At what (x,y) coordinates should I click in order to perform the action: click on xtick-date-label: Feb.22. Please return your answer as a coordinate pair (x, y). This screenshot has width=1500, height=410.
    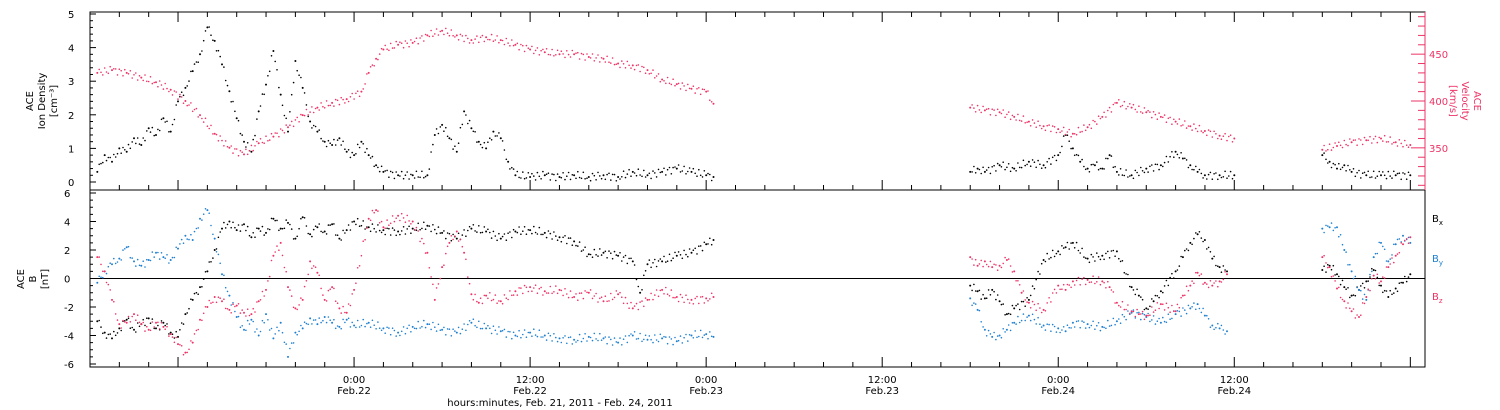
    Looking at the image, I should click on (530, 391).